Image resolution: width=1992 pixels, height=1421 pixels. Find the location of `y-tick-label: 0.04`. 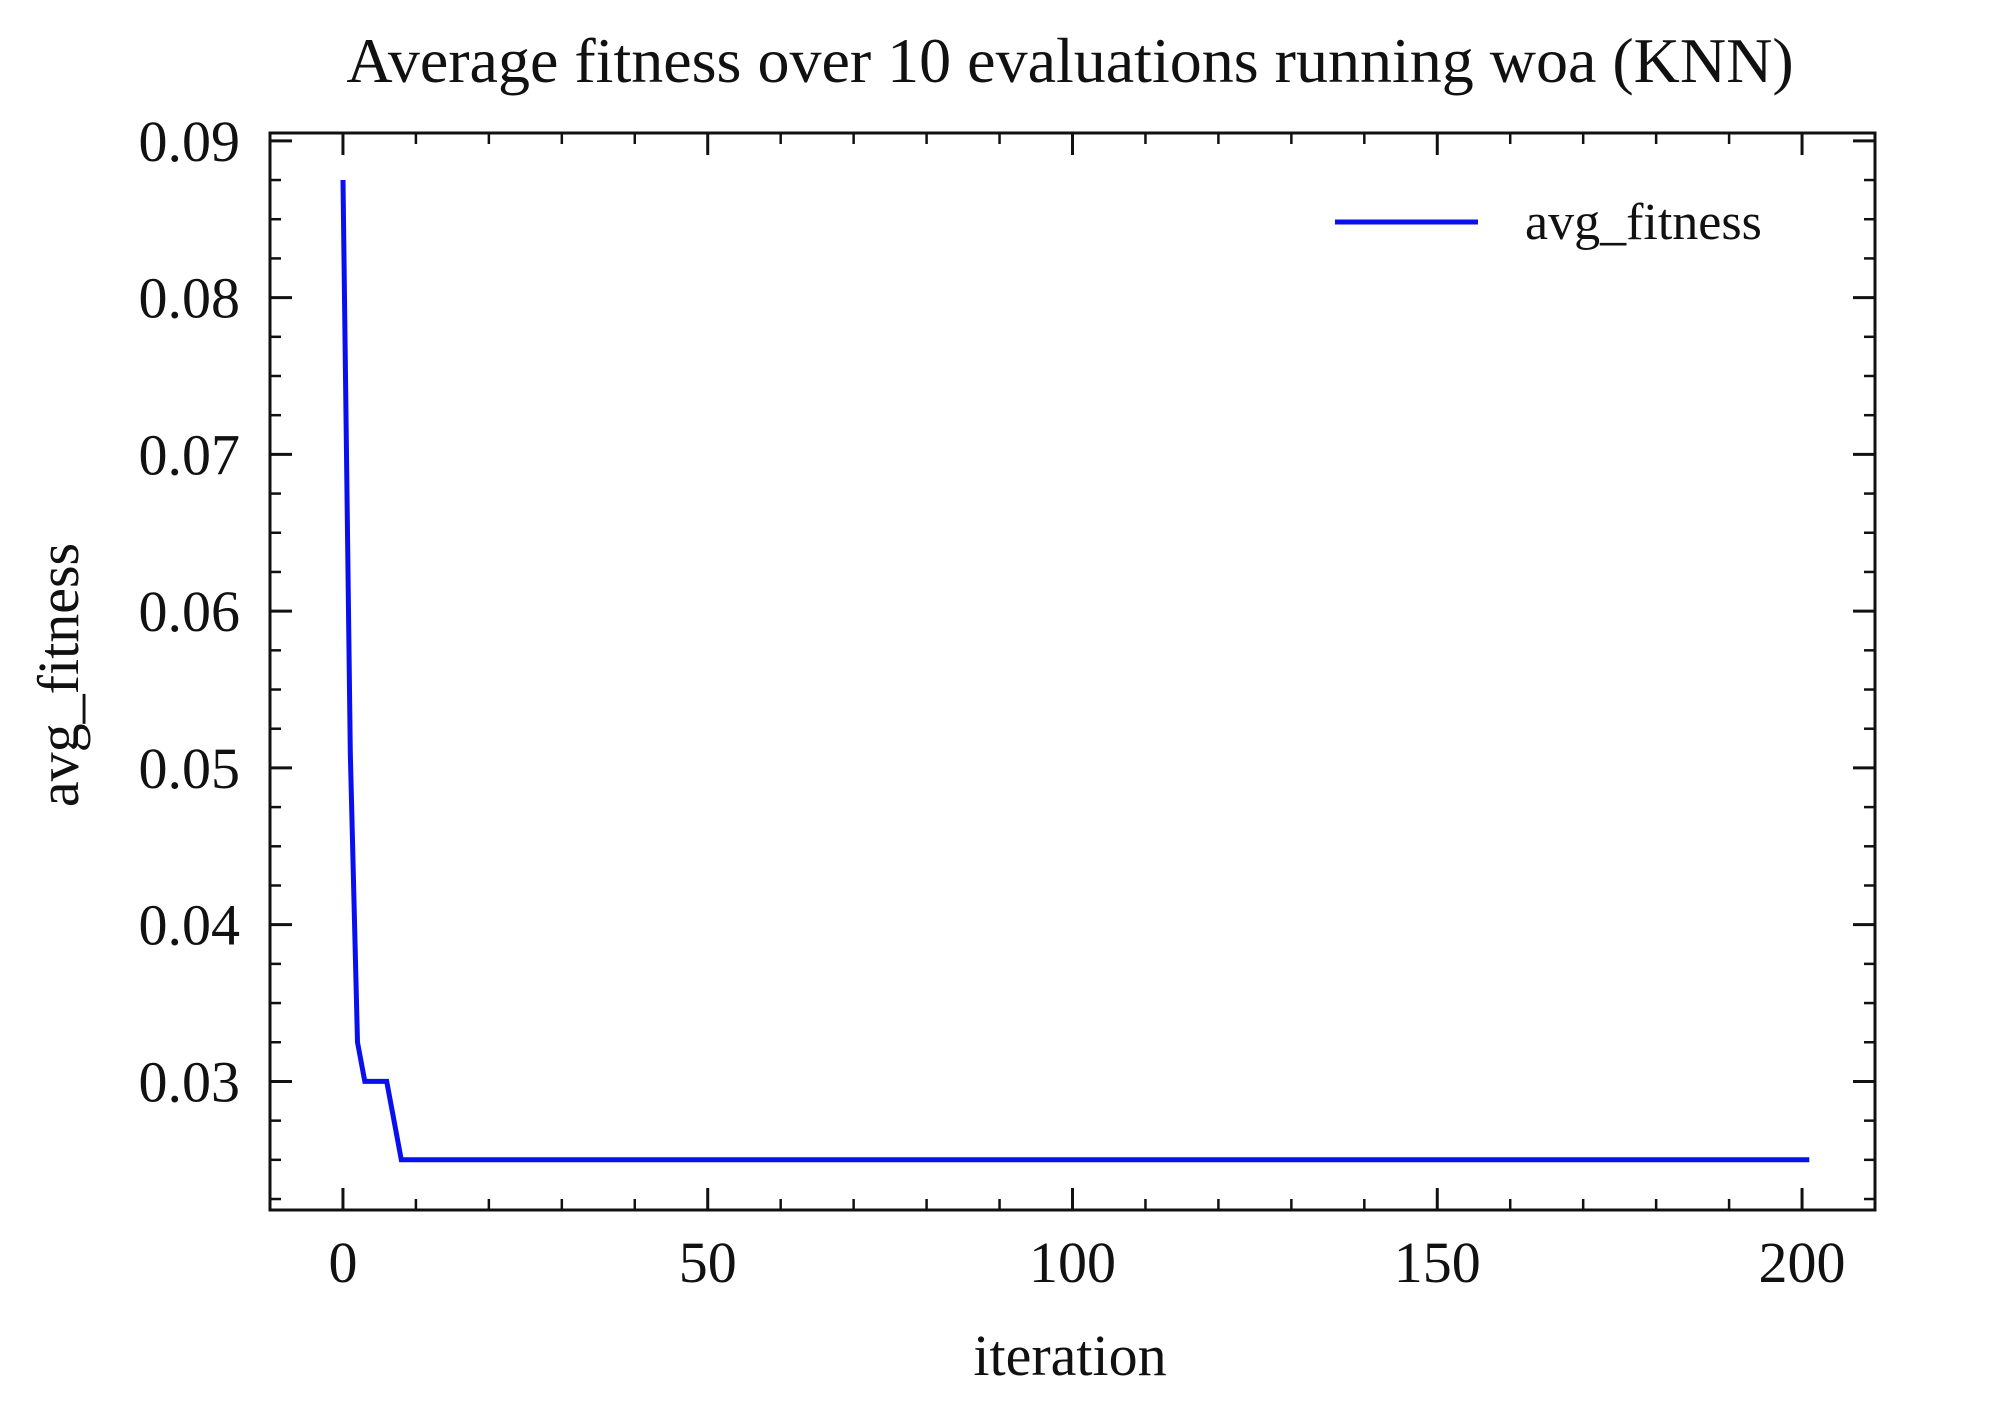

y-tick-label: 0.04 is located at coordinates (190, 925).